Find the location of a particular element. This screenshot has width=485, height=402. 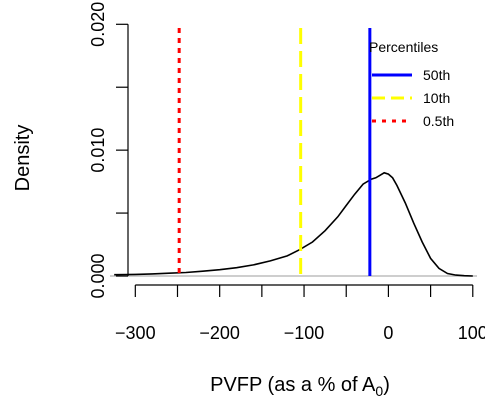

x-axis-label-subscript: 0 is located at coordinates (379, 391).